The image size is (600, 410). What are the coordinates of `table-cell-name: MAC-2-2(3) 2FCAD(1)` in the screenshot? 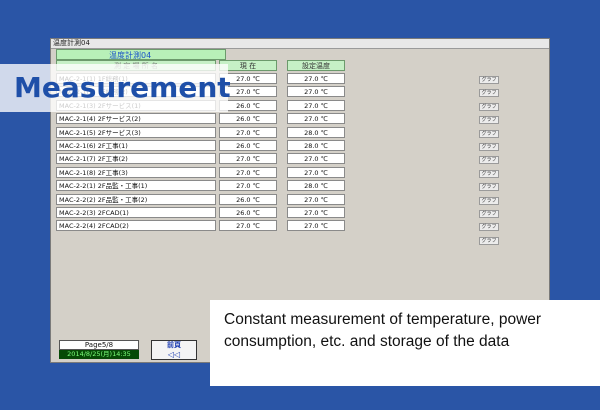 It's located at (136, 212).